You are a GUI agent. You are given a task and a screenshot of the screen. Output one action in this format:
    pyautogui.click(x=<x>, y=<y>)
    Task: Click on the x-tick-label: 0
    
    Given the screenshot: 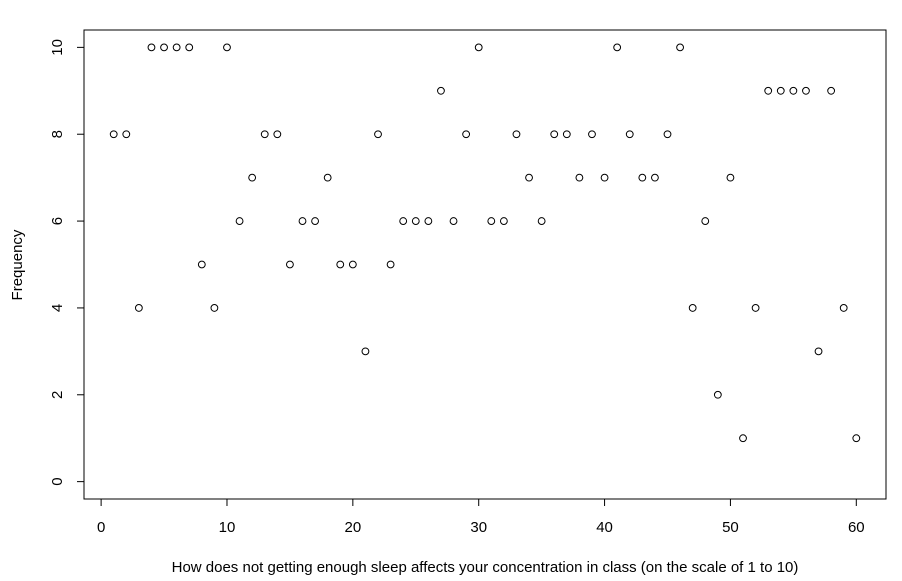 What is the action you would take?
    pyautogui.click(x=101, y=527)
    